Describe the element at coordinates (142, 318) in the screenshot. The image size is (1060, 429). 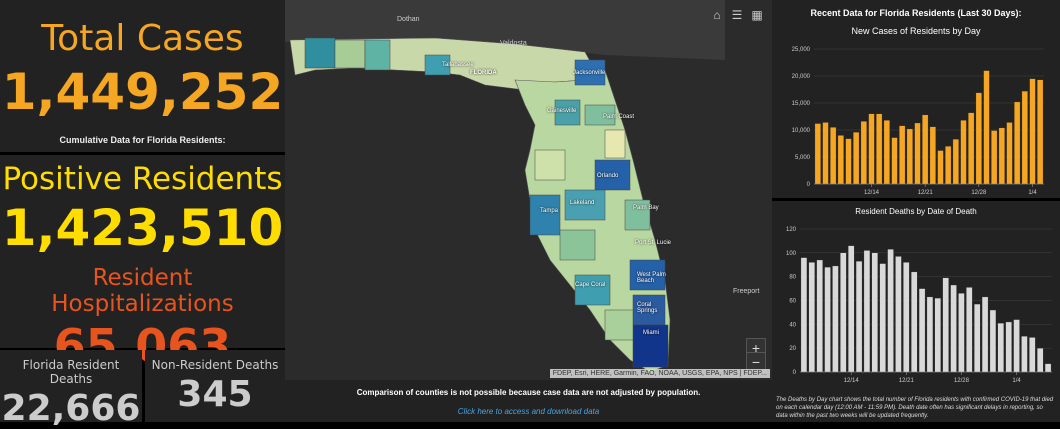
I see `hospitalizations-card: Resident Hospitalizations 65,063` at that location.